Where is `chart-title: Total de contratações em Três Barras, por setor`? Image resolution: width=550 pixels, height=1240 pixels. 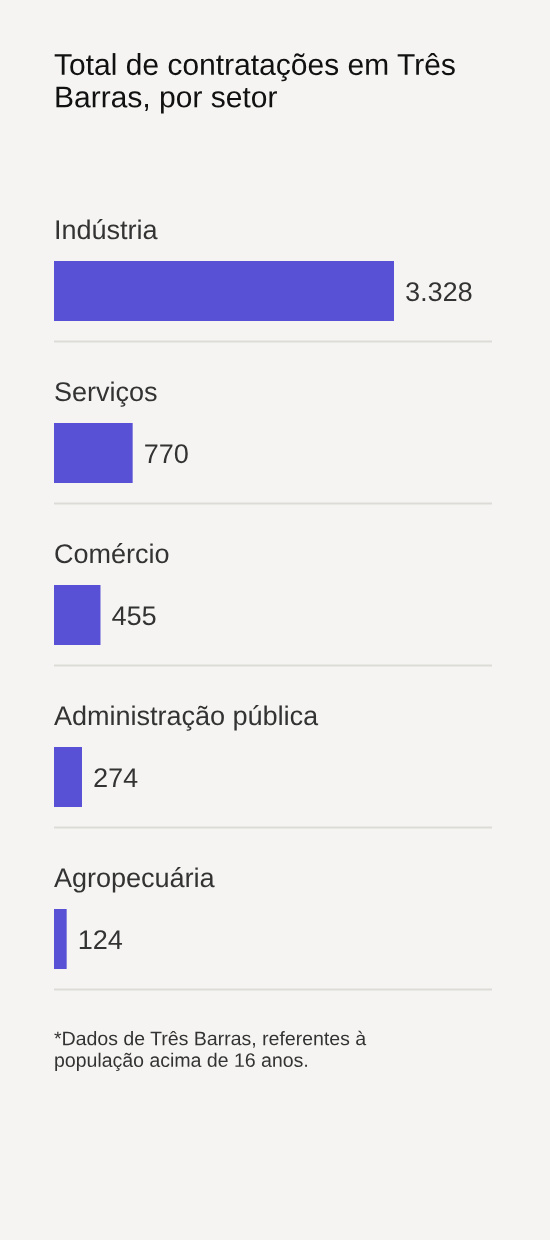 chart-title: Total de contratações em Três Barras, por setor is located at coordinates (254, 83).